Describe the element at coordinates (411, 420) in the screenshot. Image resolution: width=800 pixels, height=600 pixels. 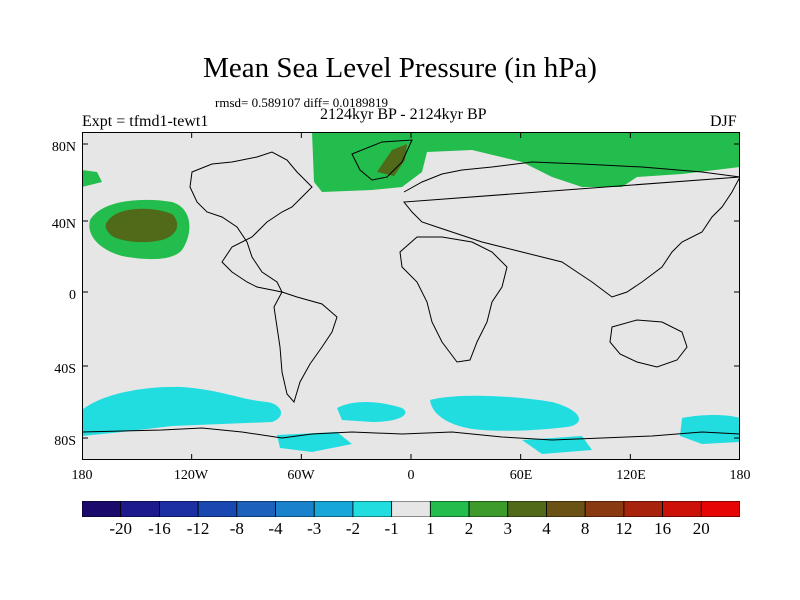
I see `negative-anomaly-regions` at that location.